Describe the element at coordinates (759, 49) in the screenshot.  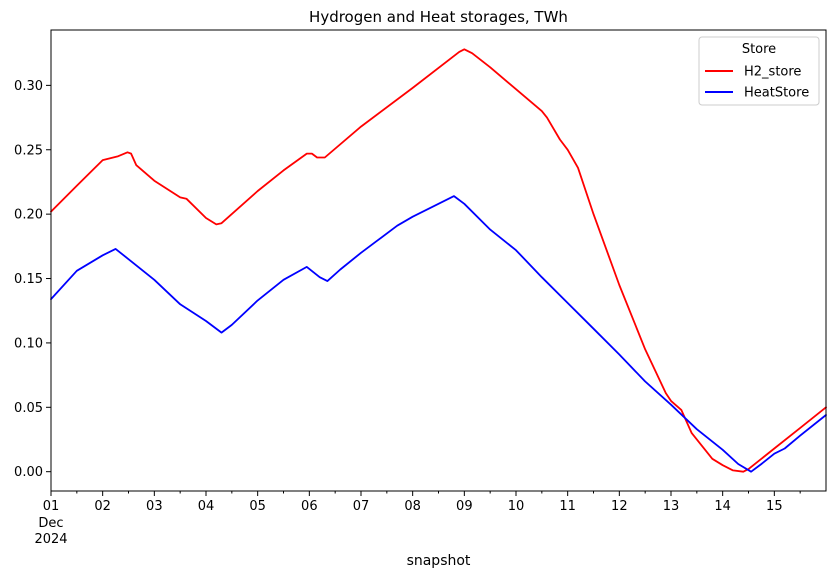
I see `legend-title: Store` at that location.